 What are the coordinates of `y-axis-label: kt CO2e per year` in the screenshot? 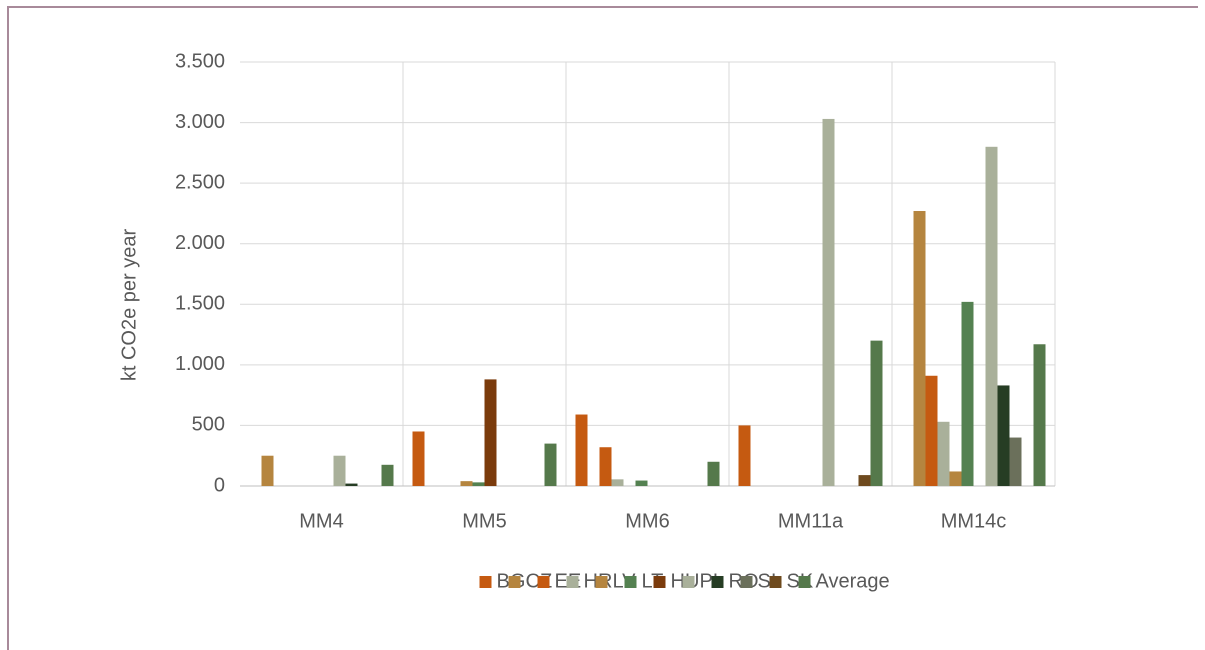 It's located at (129, 305).